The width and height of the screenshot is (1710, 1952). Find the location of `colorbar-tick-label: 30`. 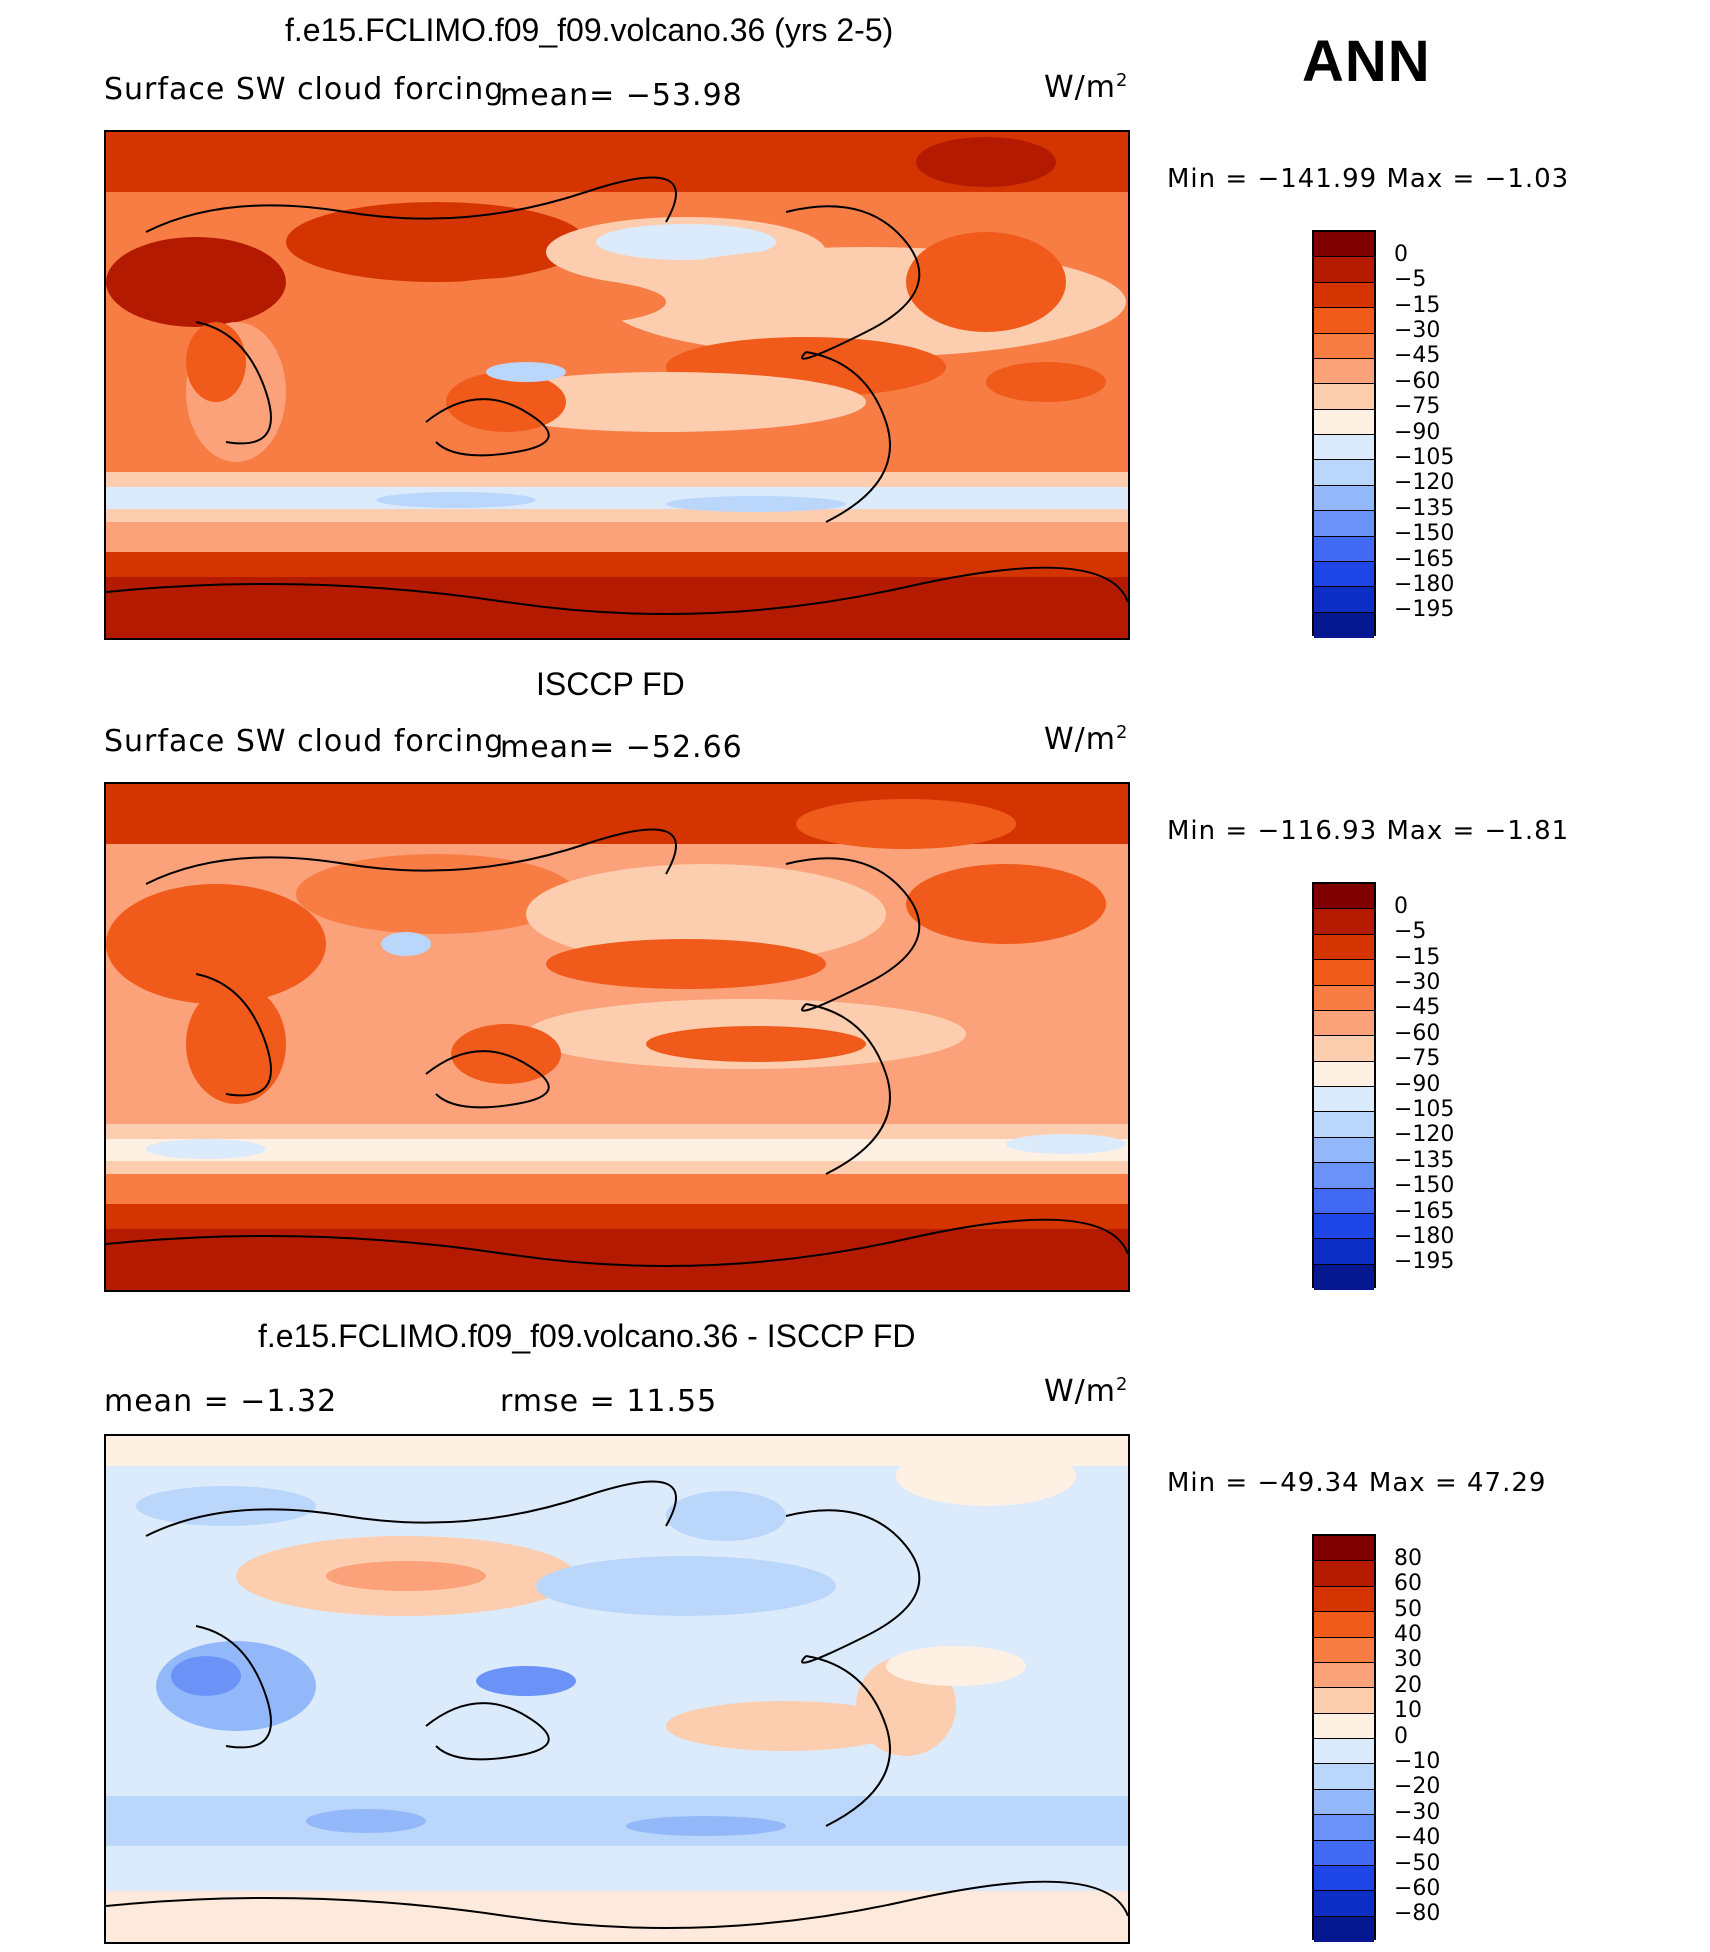

colorbar-tick-label: 30 is located at coordinates (1408, 1659).